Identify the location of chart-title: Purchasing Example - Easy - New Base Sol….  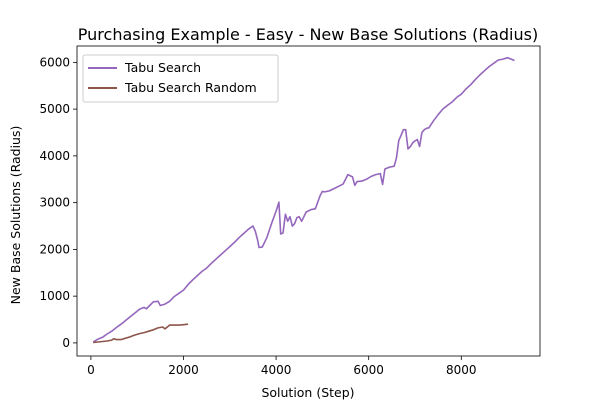
(308, 34).